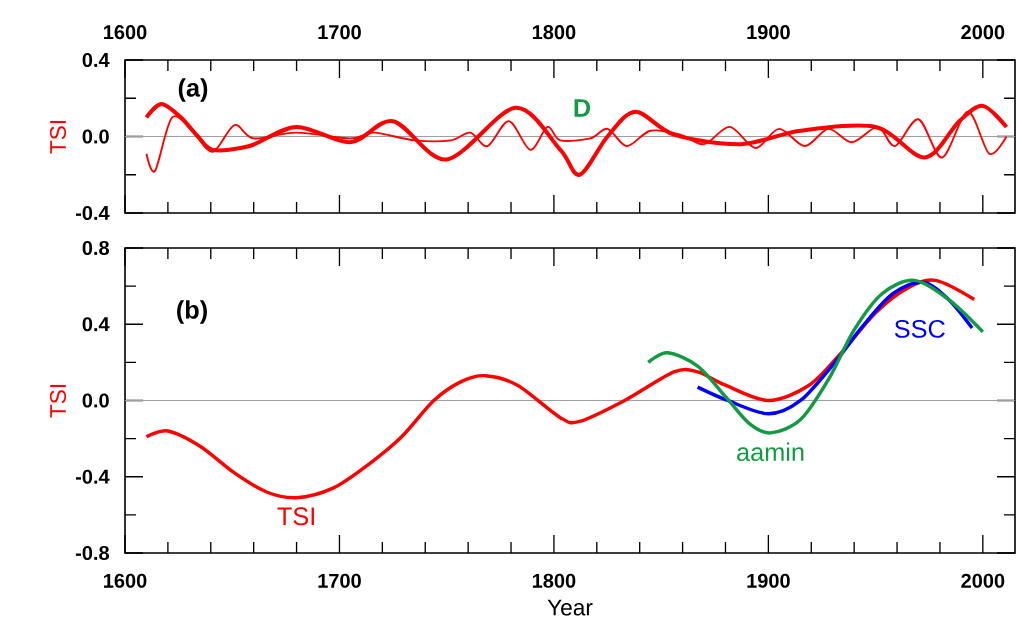  What do you see at coordinates (193, 90) in the screenshot?
I see `annotation: (a)` at bounding box center [193, 90].